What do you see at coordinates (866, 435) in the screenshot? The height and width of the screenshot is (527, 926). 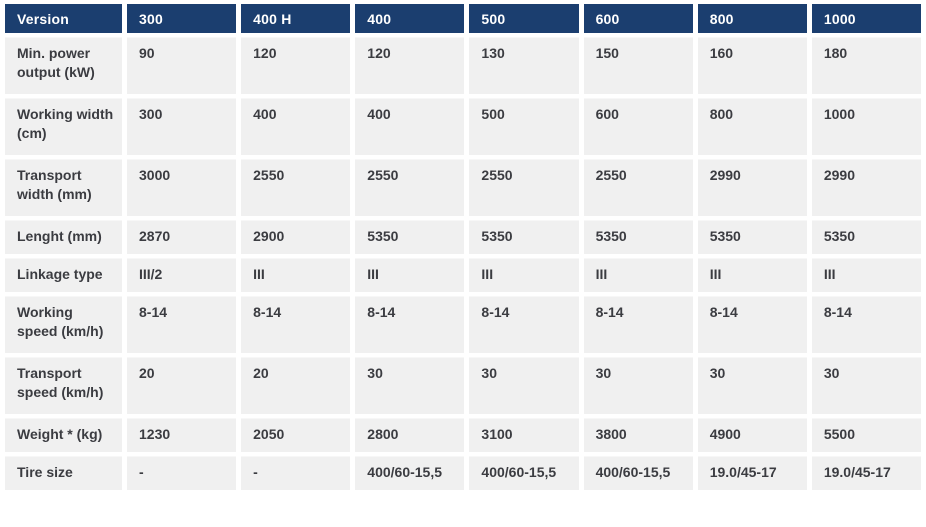 I see `table-cell: 5500` at bounding box center [866, 435].